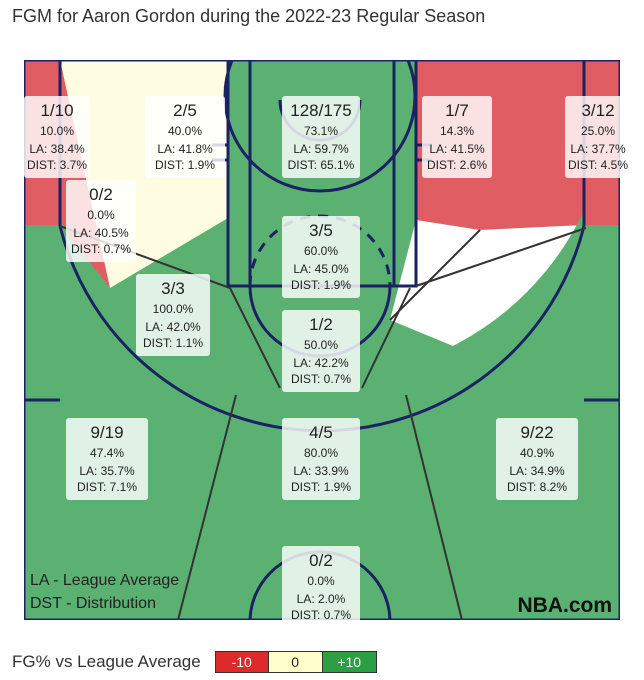  What do you see at coordinates (564, 605) in the screenshot?
I see `nba-watermark: NBA.com` at bounding box center [564, 605].